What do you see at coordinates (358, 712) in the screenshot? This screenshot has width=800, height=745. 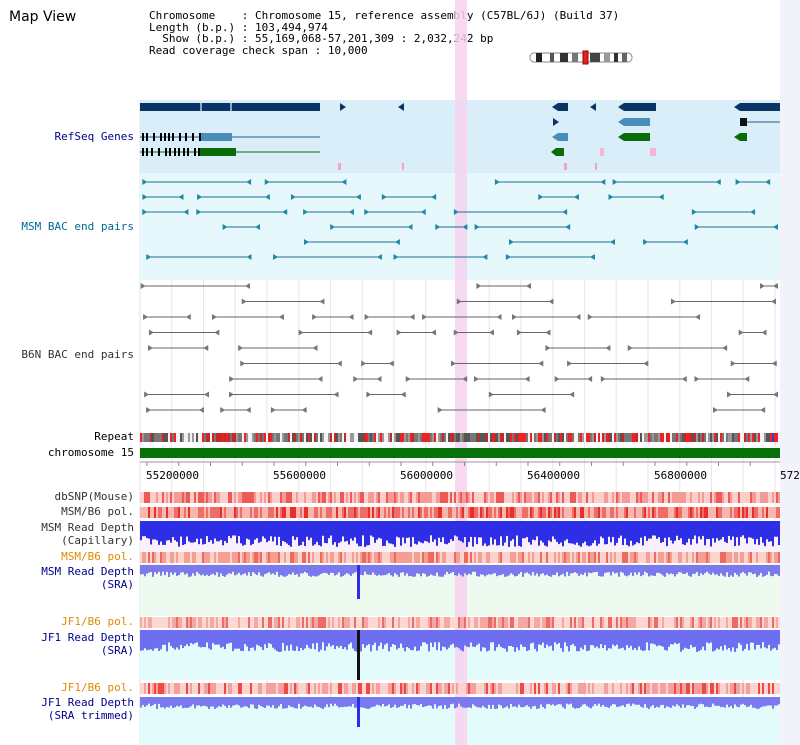 I see `depth-spike` at bounding box center [358, 712].